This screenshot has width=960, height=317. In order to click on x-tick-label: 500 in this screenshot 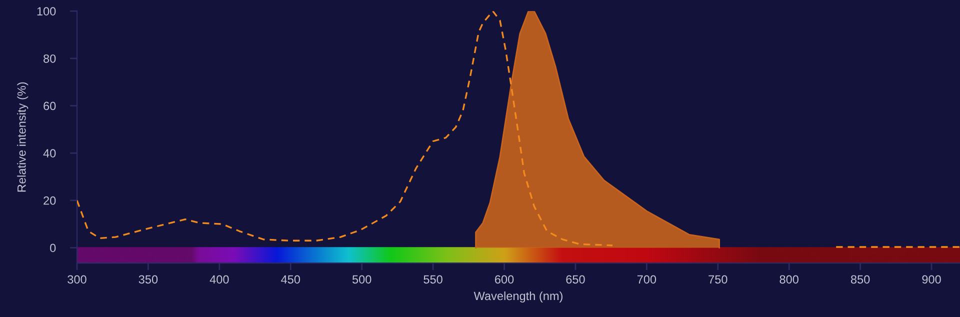, I will do `click(362, 279)`.